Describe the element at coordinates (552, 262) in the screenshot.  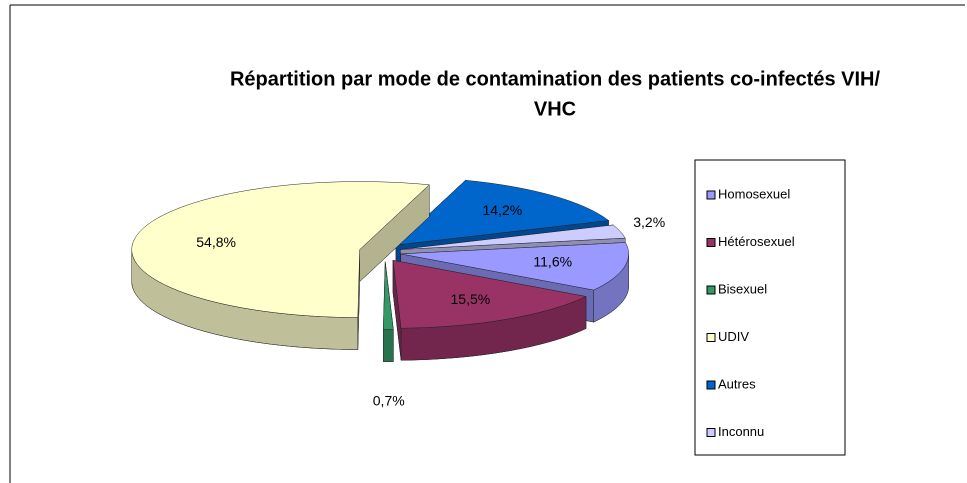
I see `data-label: 11,6%` at that location.